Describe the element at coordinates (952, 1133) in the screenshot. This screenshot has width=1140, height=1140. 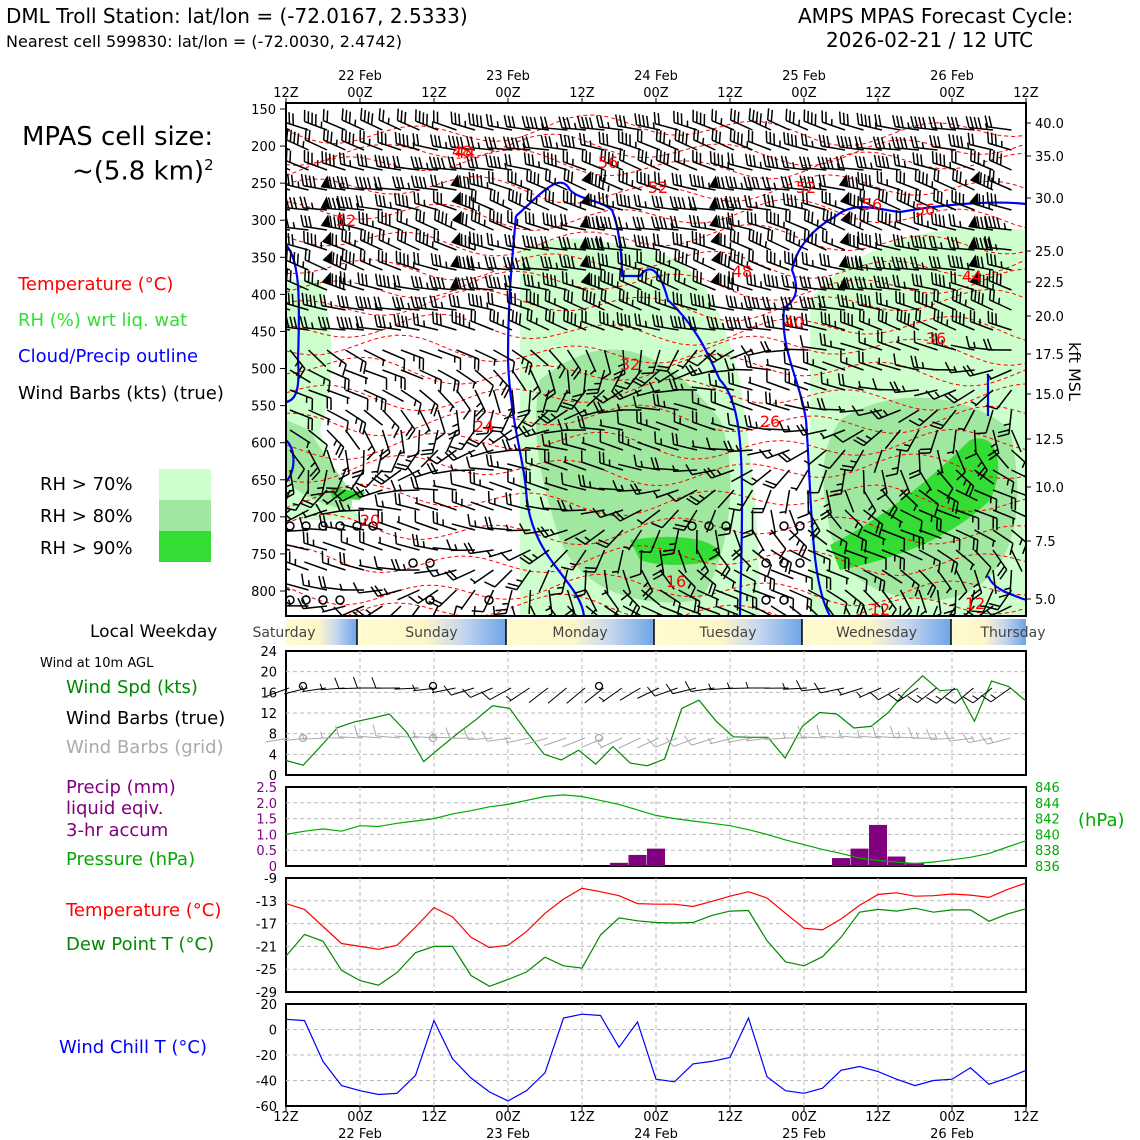
I see `date-label: 26 Feb` at that location.